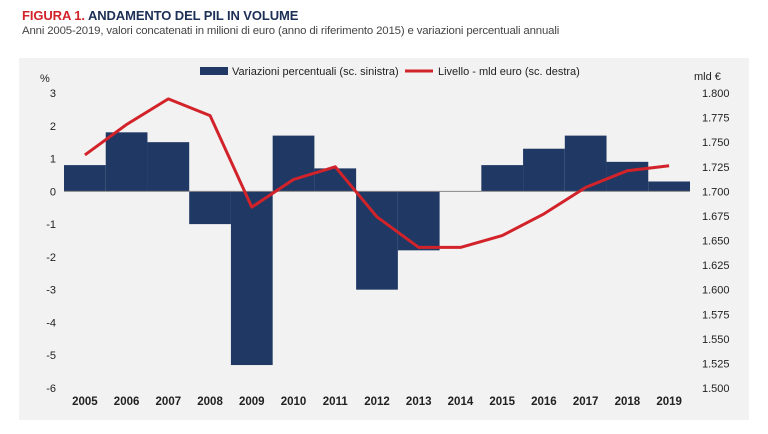 Image resolution: width=768 pixels, height=434 pixels. What do you see at coordinates (716, 192) in the screenshot?
I see `right-tick-label: 1.700` at bounding box center [716, 192].